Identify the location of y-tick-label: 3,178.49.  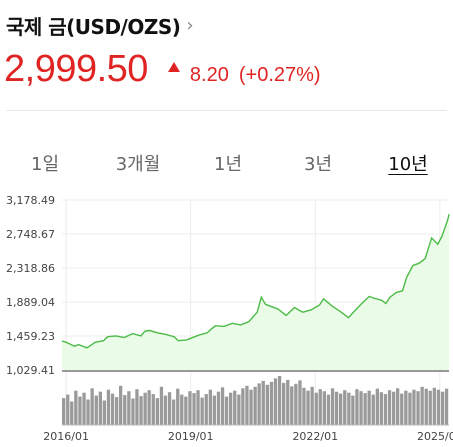
(30, 200).